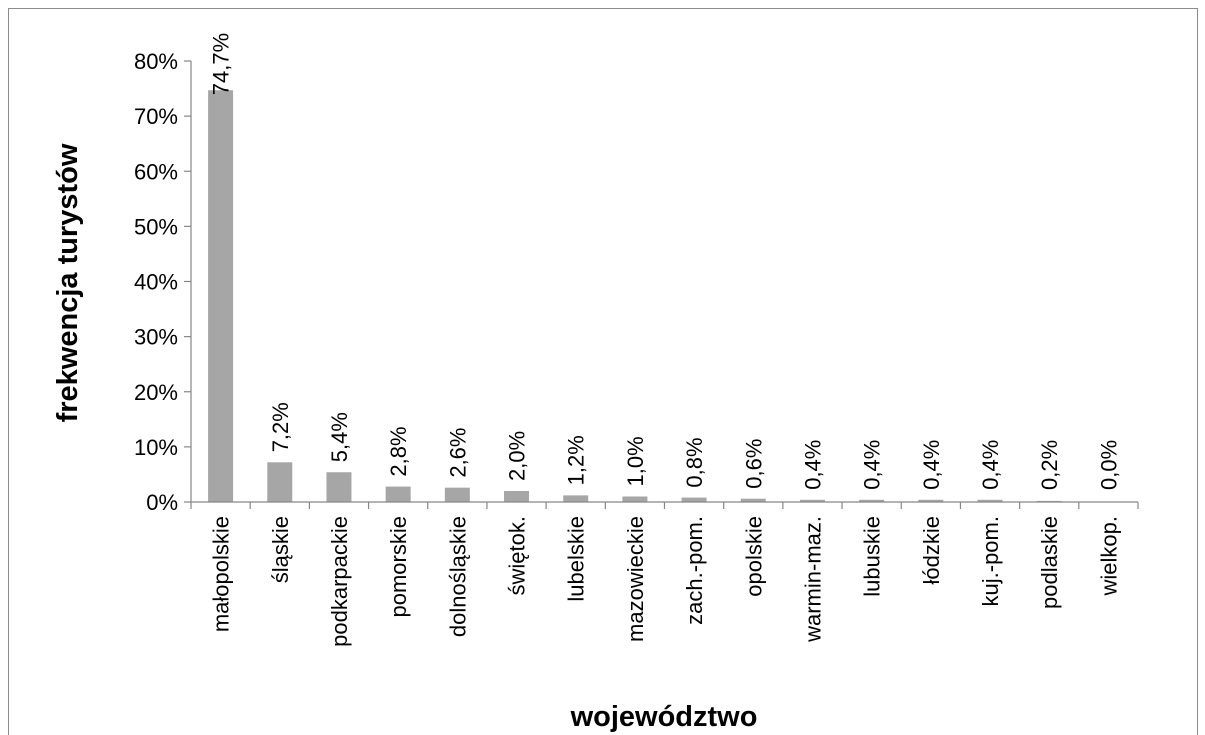  What do you see at coordinates (156, 337) in the screenshot?
I see `y-tick-label: 30%` at bounding box center [156, 337].